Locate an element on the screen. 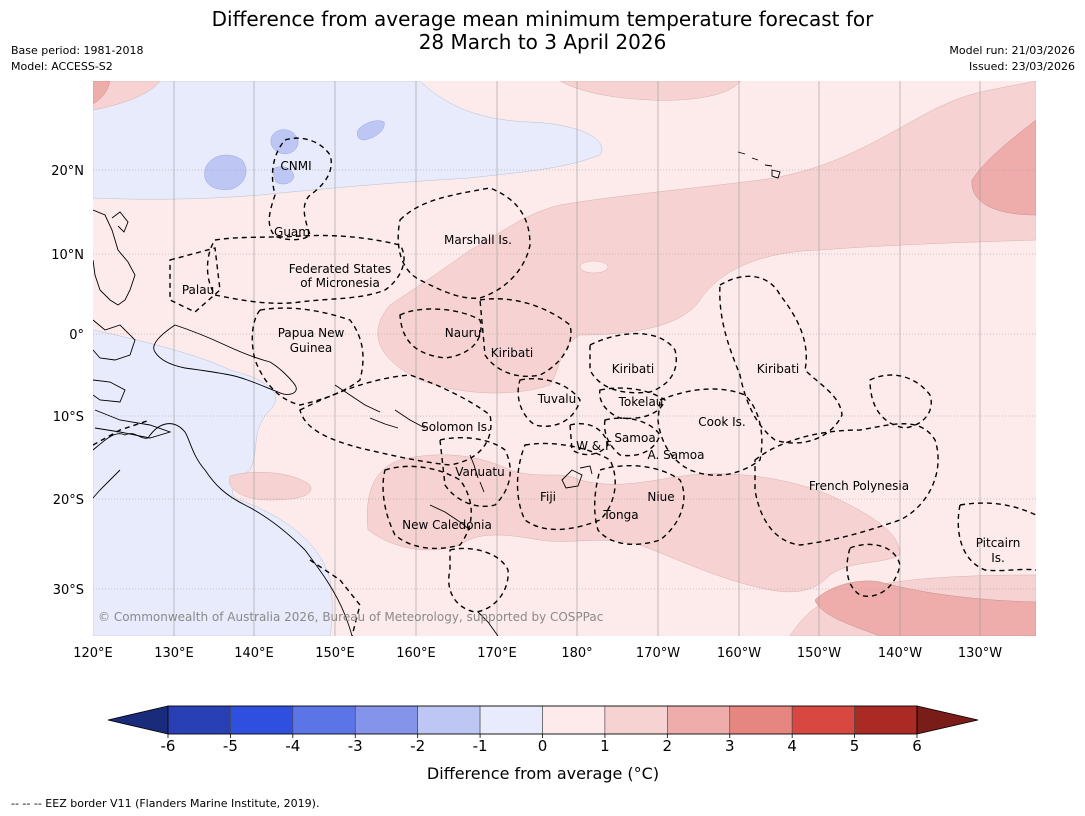 The height and width of the screenshot is (816, 1085). anomaly-patch-warm-nw is located at coordinates (127, 96).